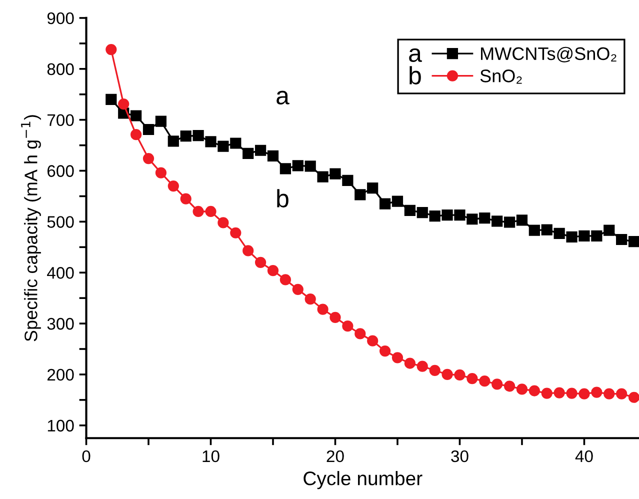 The width and height of the screenshot is (639, 499). Describe the element at coordinates (60, 324) in the screenshot. I see `y-tick-label: 300` at that location.